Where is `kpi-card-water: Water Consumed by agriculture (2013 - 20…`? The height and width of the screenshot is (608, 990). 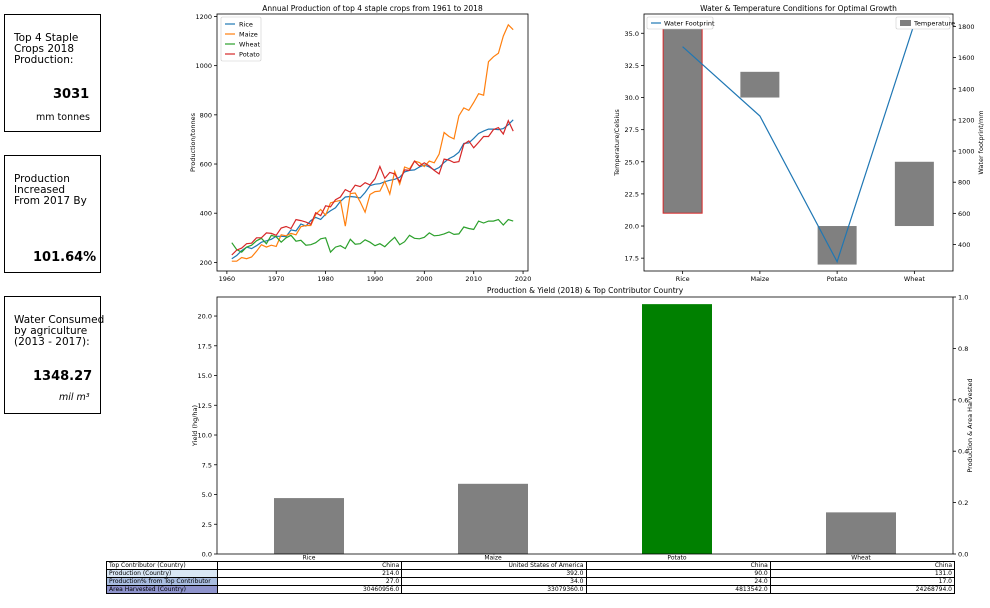 kpi-card-water: Water Consumed by agriculture (2013 - 20… is located at coordinates (54, 355).